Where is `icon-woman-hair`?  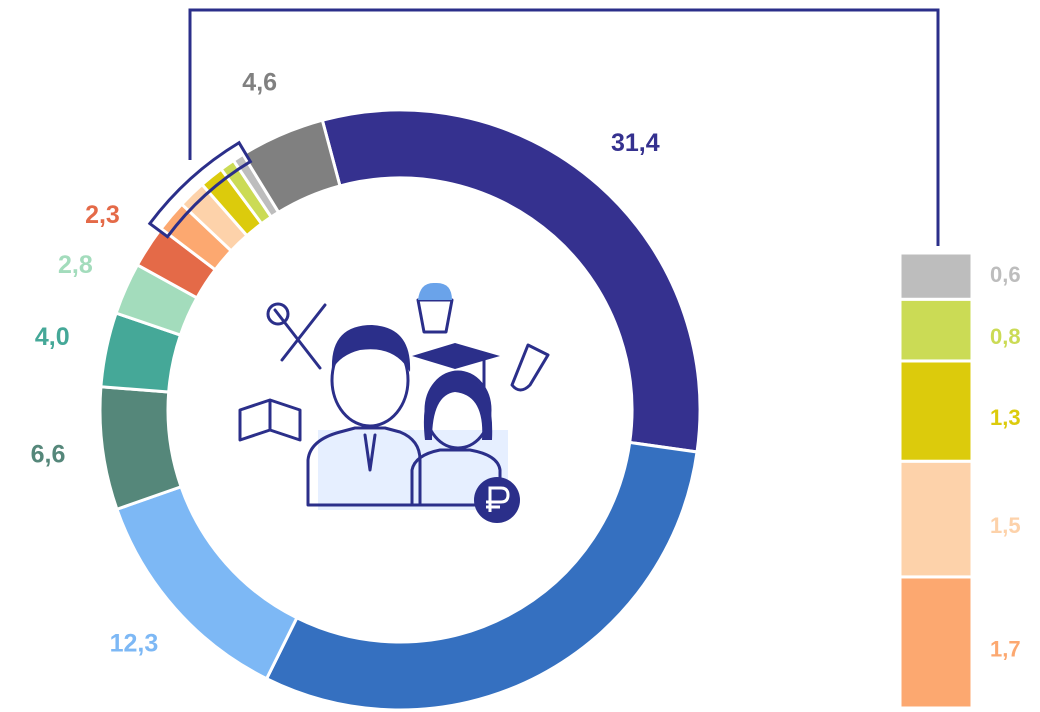 icon-woman-hair is located at coordinates (458, 406).